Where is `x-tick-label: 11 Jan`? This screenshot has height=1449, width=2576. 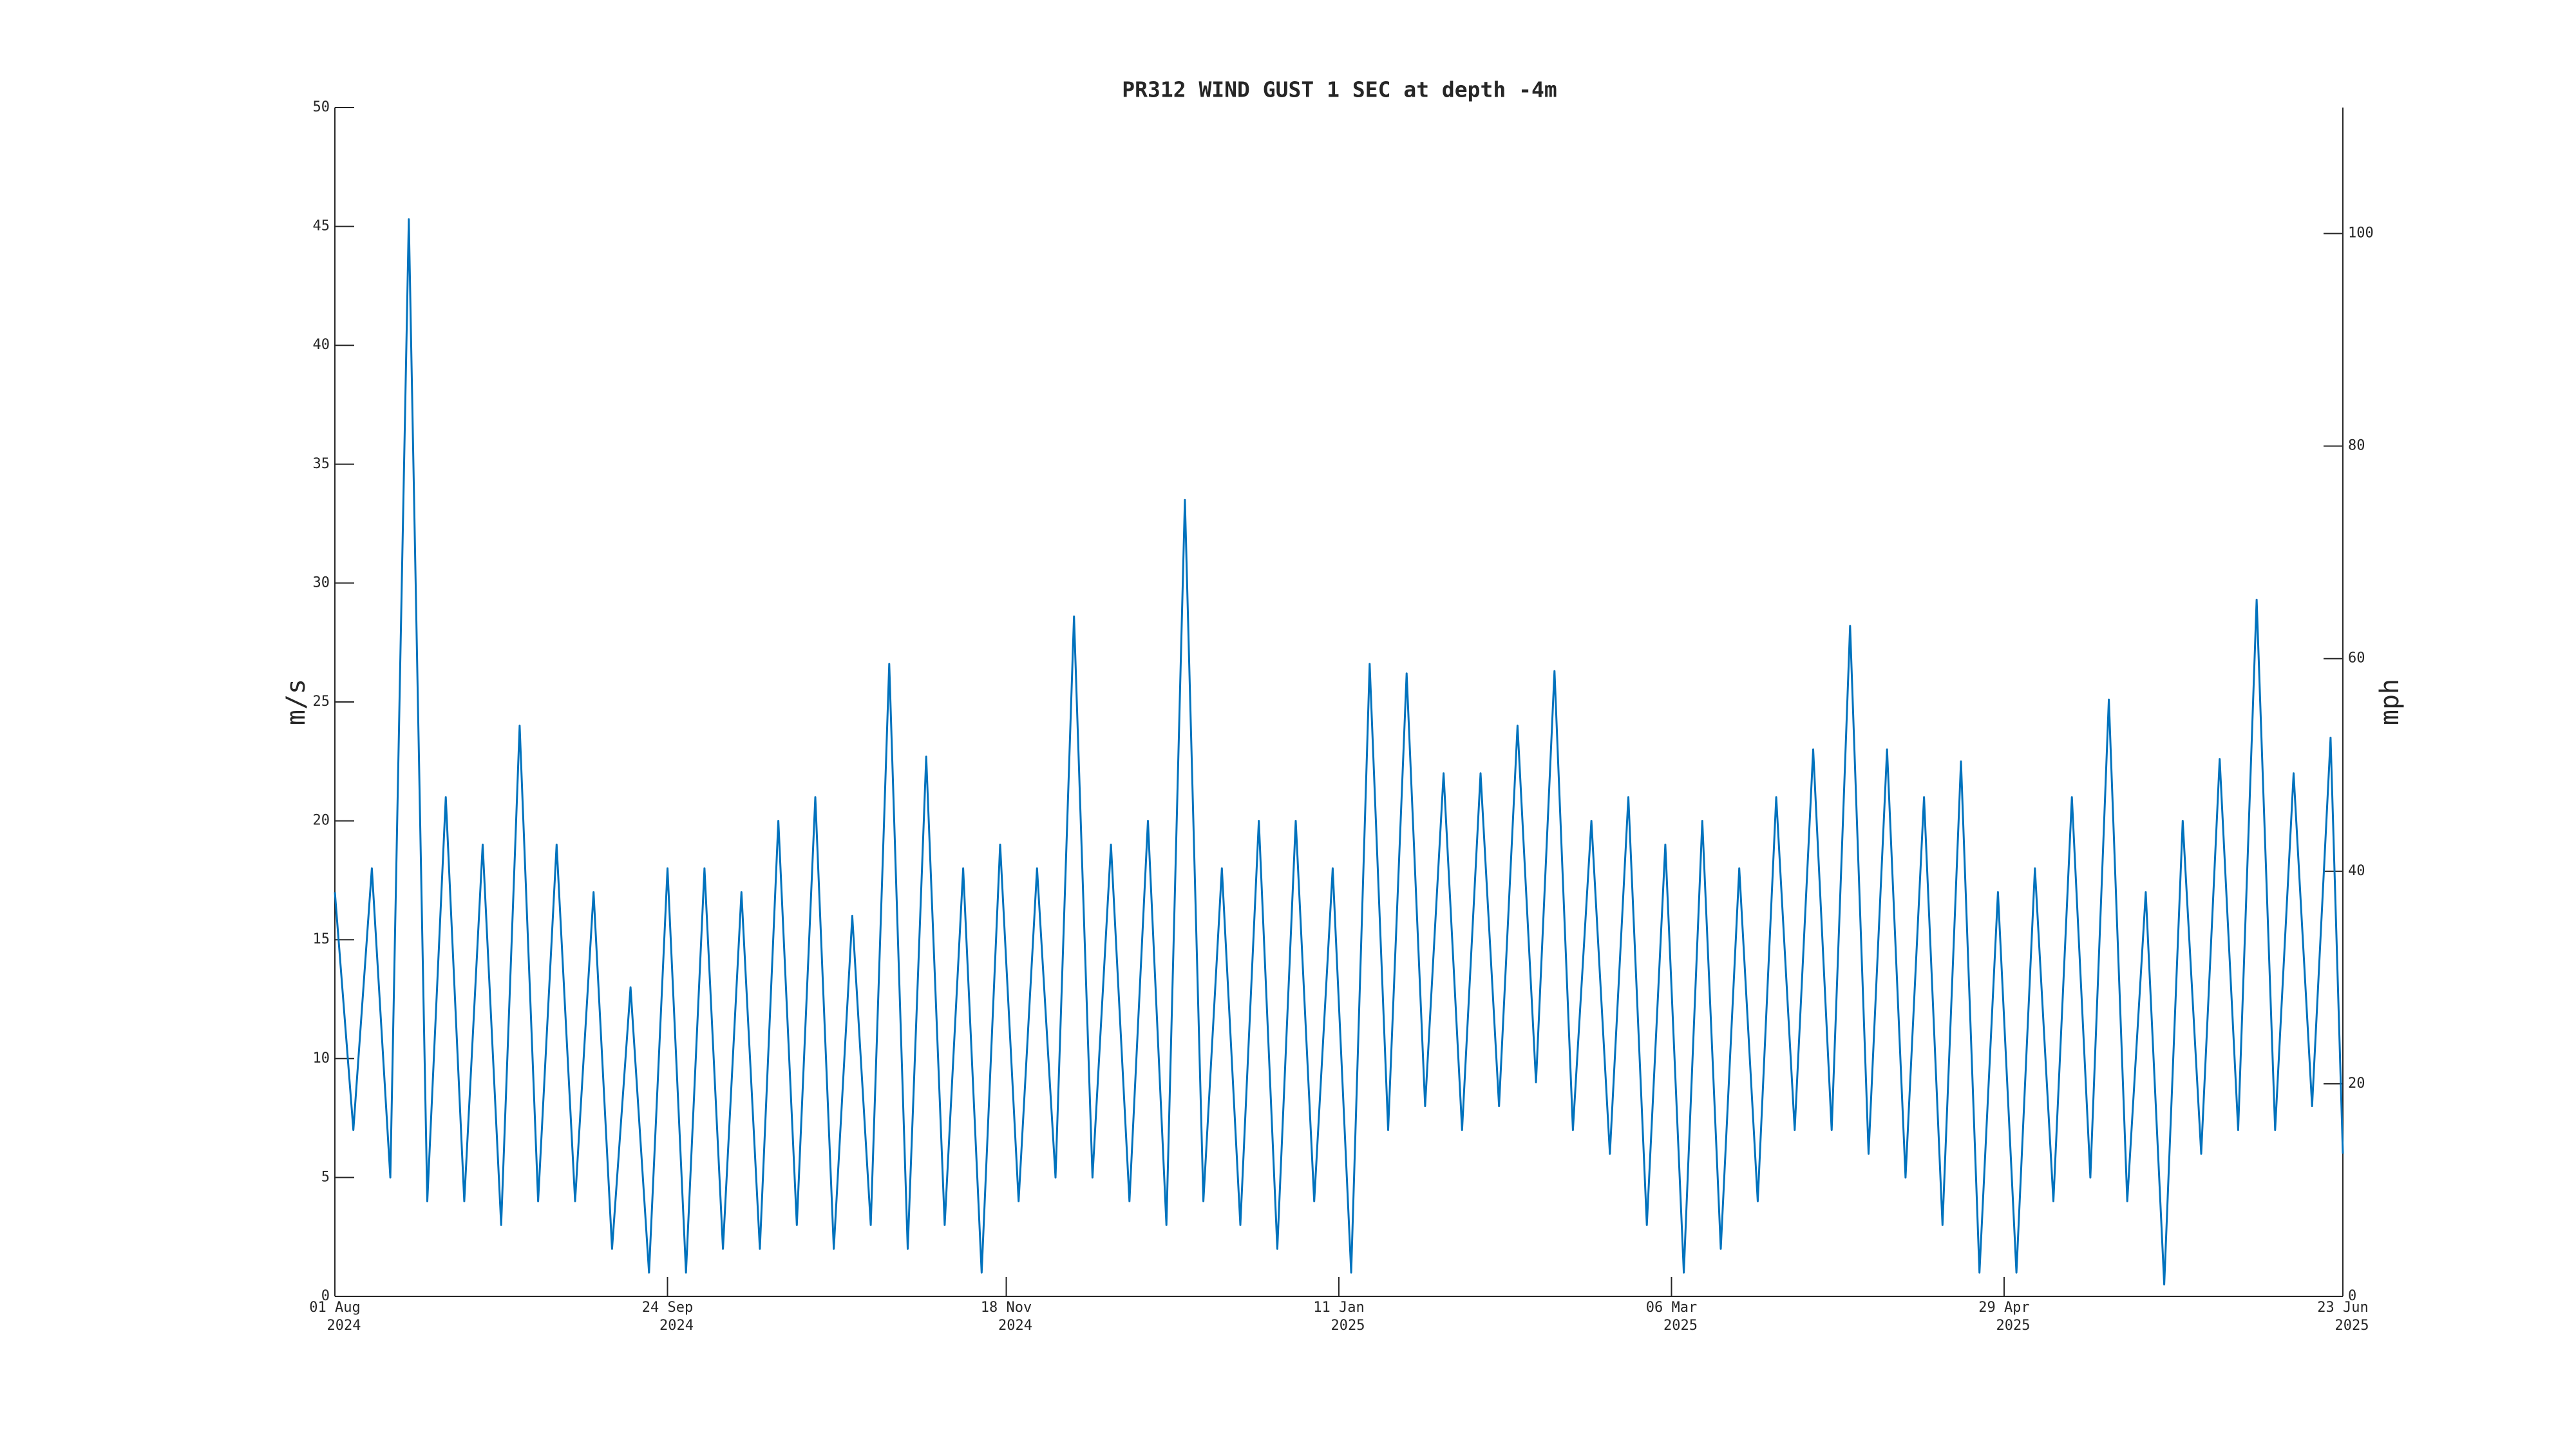 x-tick-label: 11 Jan is located at coordinates (1339, 1308).